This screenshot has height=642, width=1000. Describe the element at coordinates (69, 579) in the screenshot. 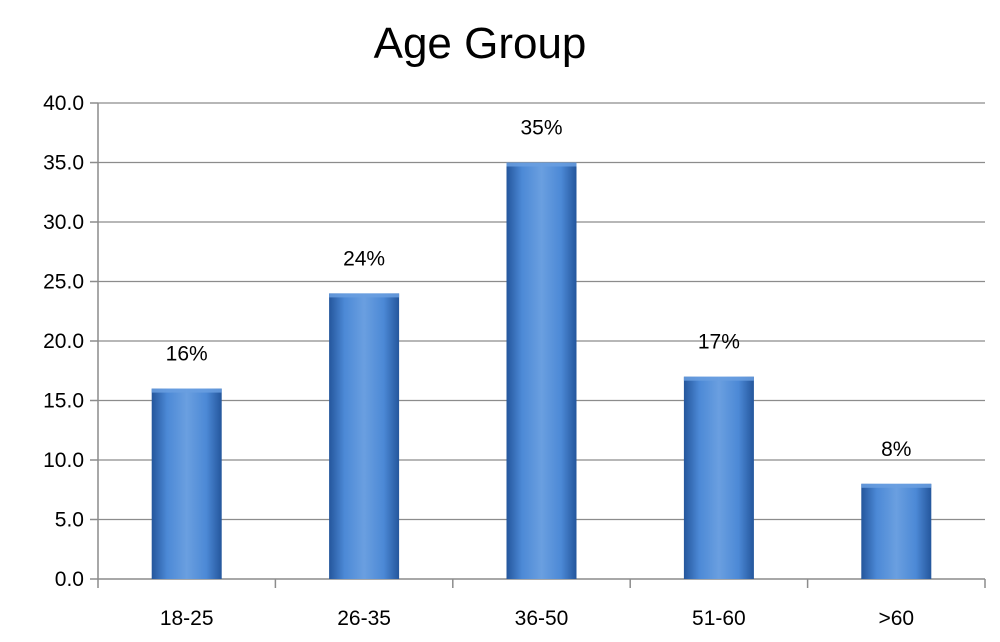

I see `y-tick-label: 0.0` at that location.